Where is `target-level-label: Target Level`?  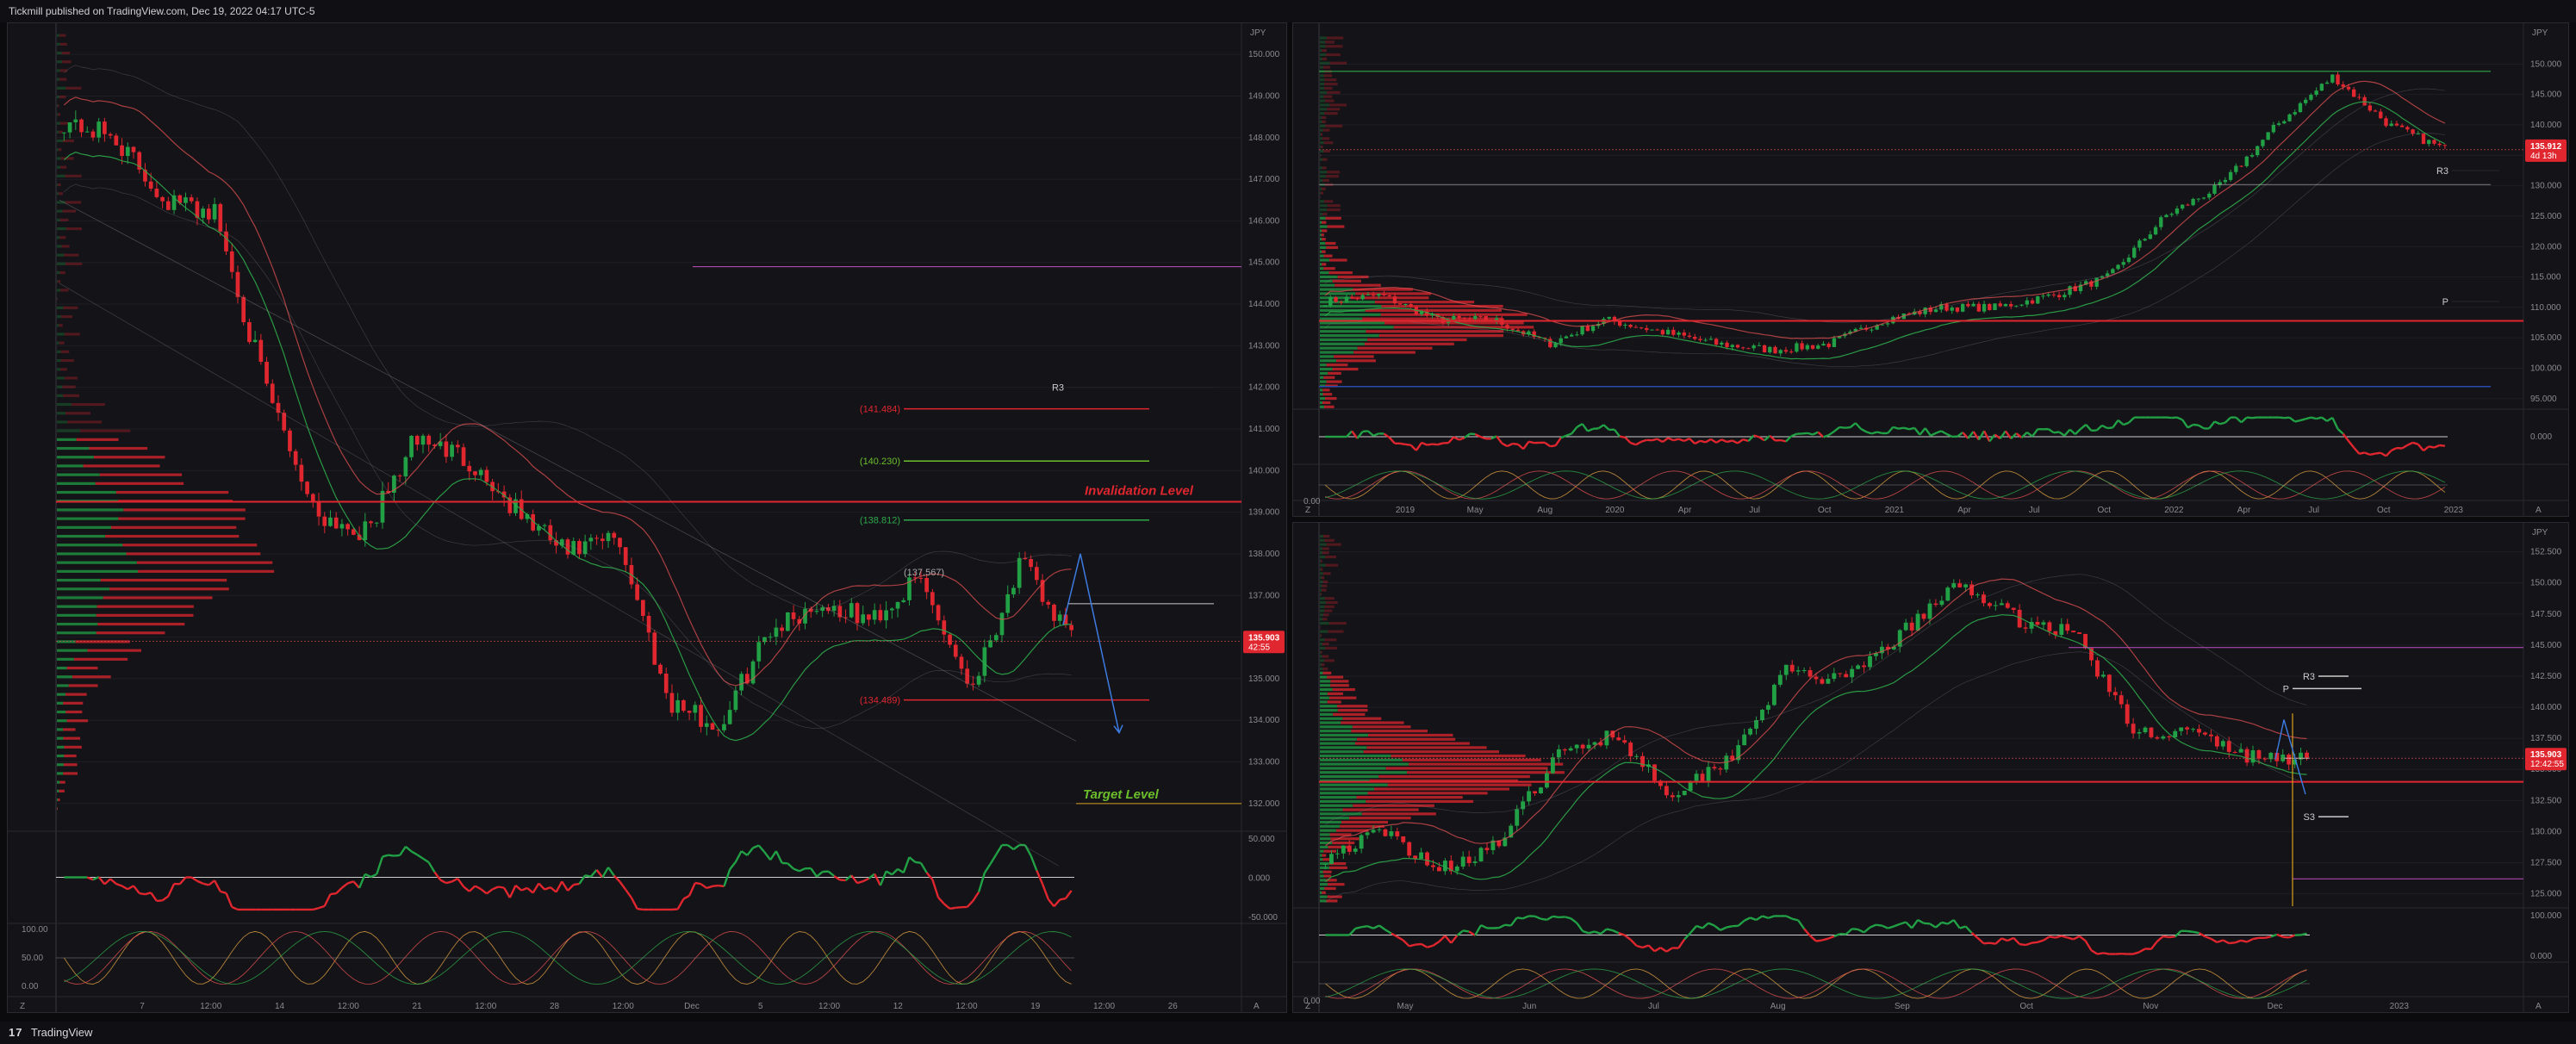
target-level-label: Target Level is located at coordinates (1122, 794).